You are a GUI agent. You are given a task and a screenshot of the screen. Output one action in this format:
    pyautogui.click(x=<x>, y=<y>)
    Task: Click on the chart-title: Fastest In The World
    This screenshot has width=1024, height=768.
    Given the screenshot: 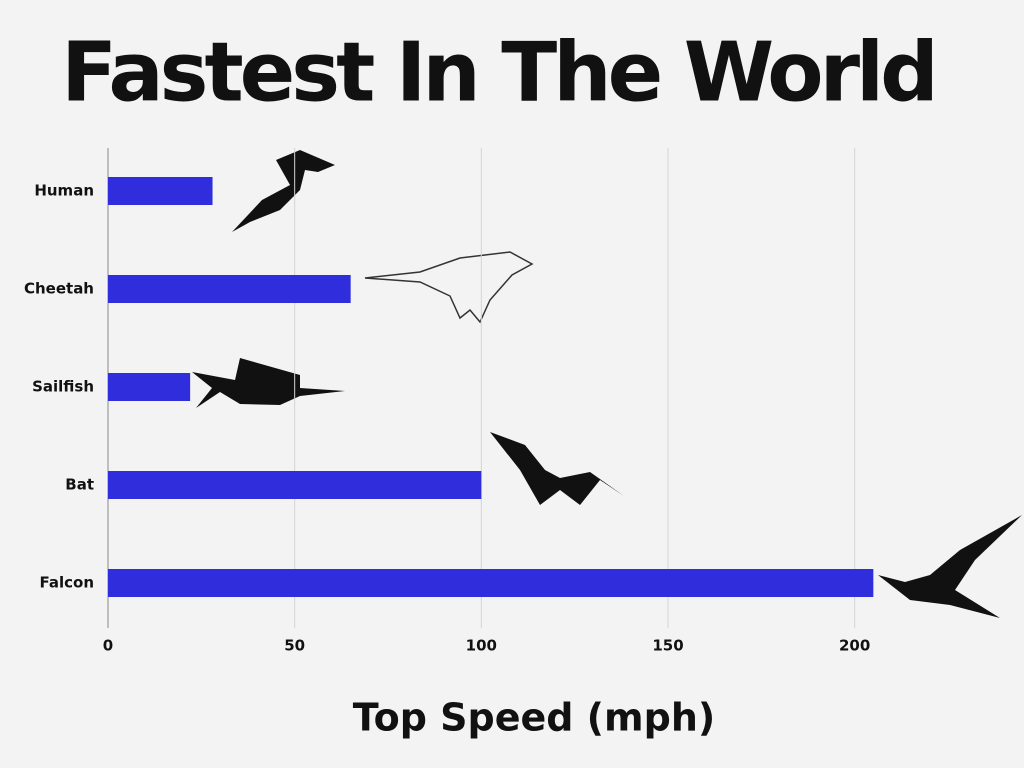 What is the action you would take?
    pyautogui.click(x=498, y=72)
    